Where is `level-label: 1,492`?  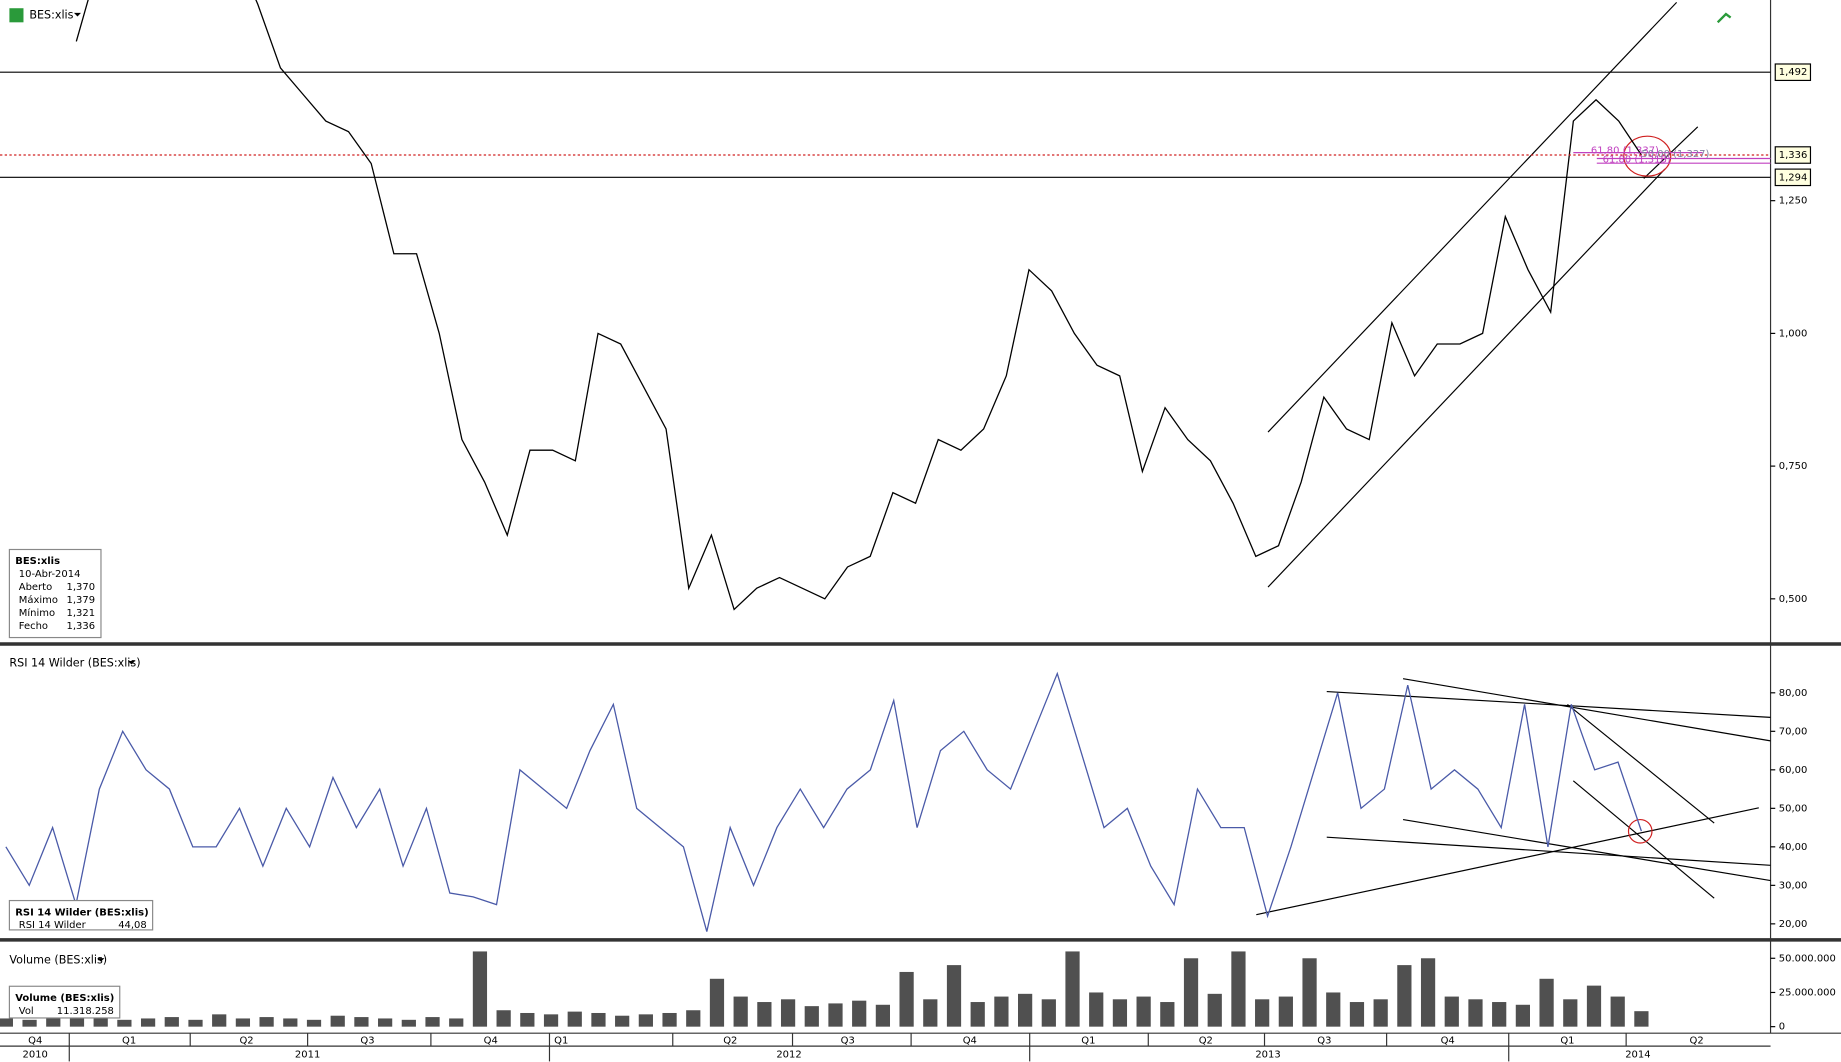 level-label: 1,492 is located at coordinates (1793, 72).